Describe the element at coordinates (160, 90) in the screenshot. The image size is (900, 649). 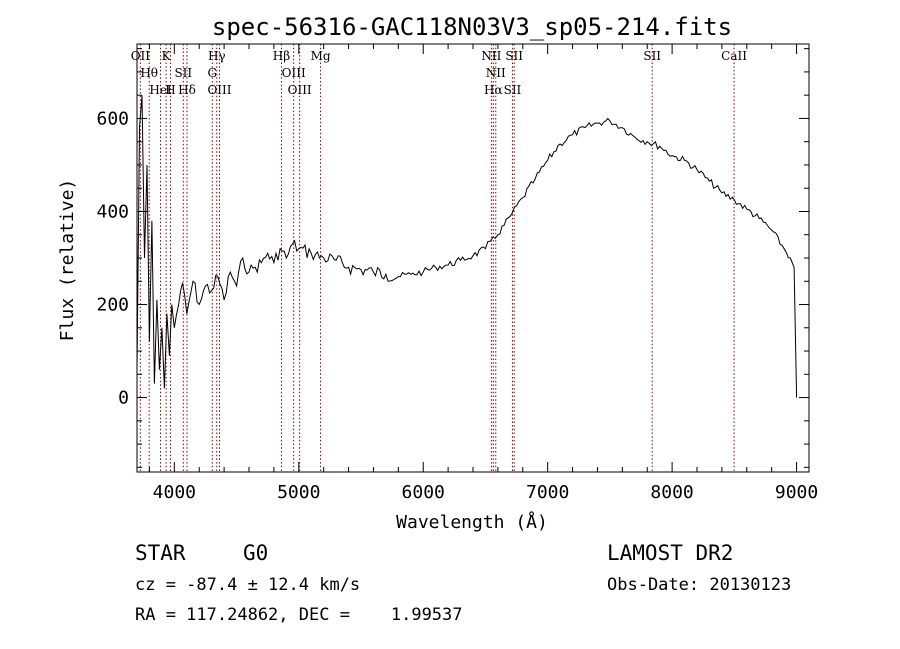
I see `spectral-line-label: HeI` at that location.